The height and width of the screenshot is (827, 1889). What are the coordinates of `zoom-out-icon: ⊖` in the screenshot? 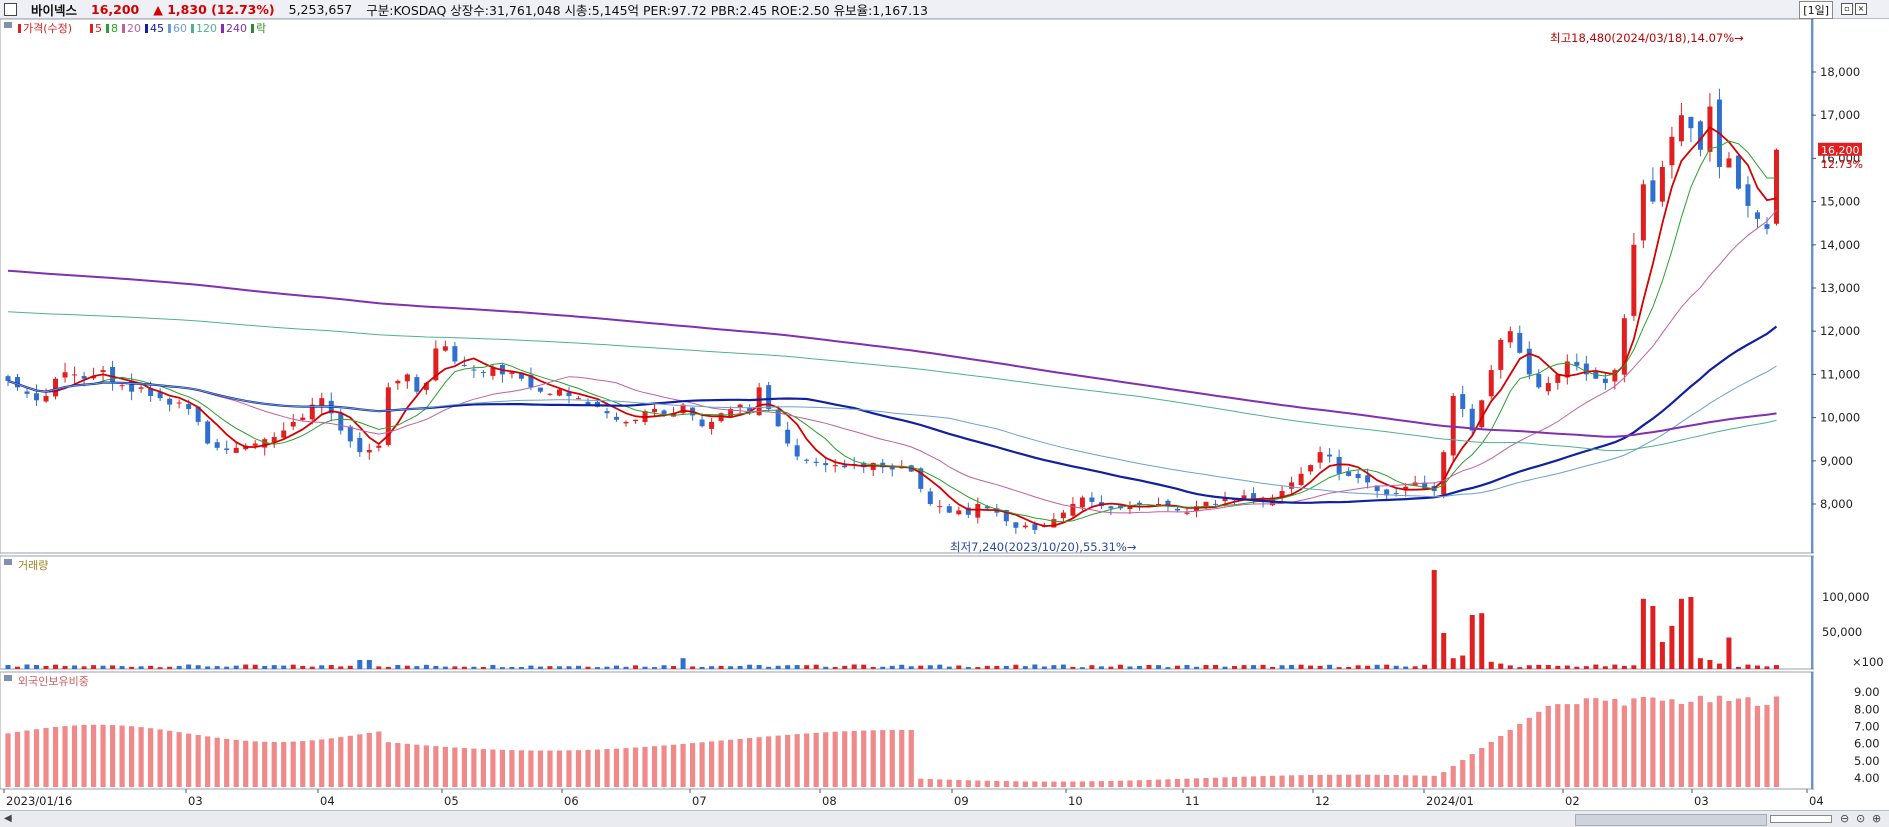 It's located at (1845, 818).